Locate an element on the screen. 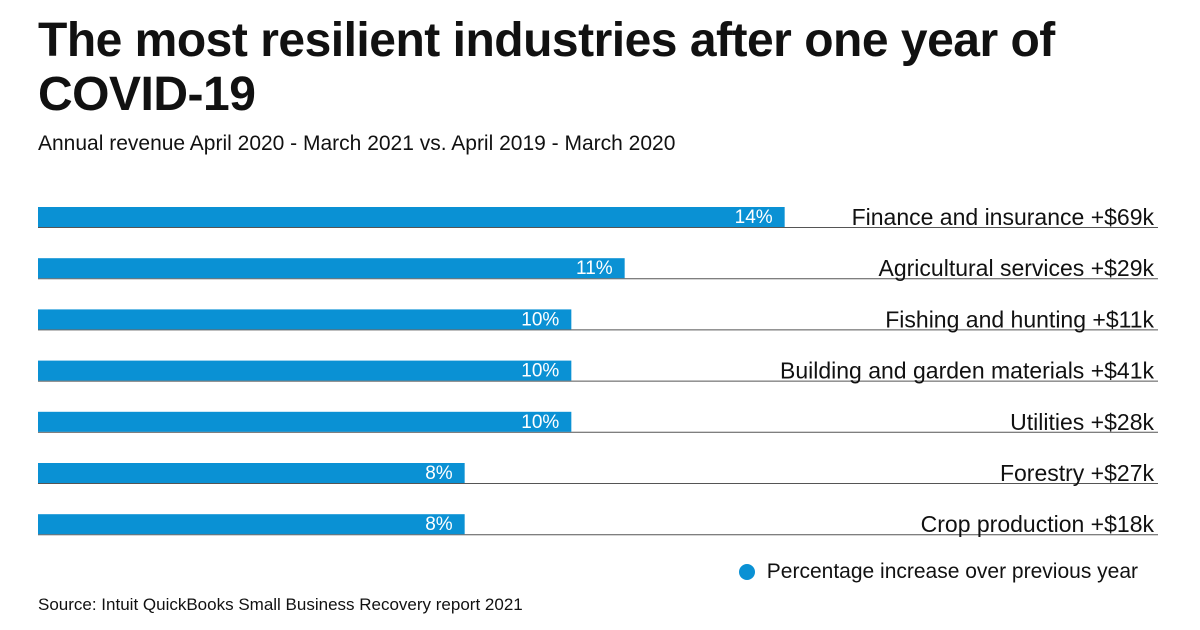 The width and height of the screenshot is (1200, 630). category-label: Finance and insurance +$69k is located at coordinates (1003, 217).